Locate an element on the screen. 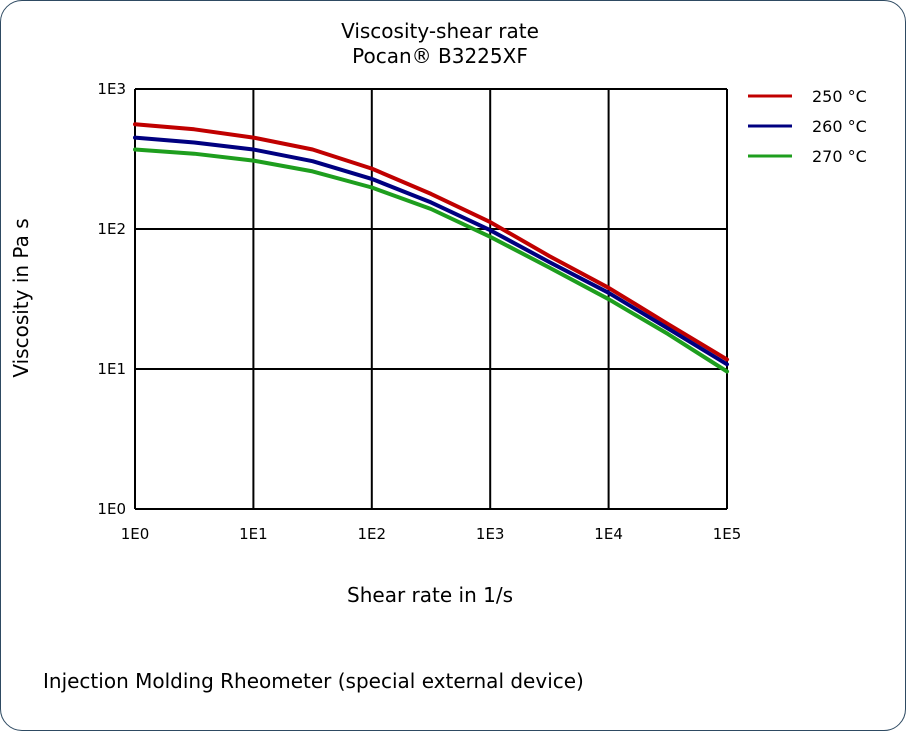 The height and width of the screenshot is (731, 906). legend-label-1: 260 °C is located at coordinates (839, 126).